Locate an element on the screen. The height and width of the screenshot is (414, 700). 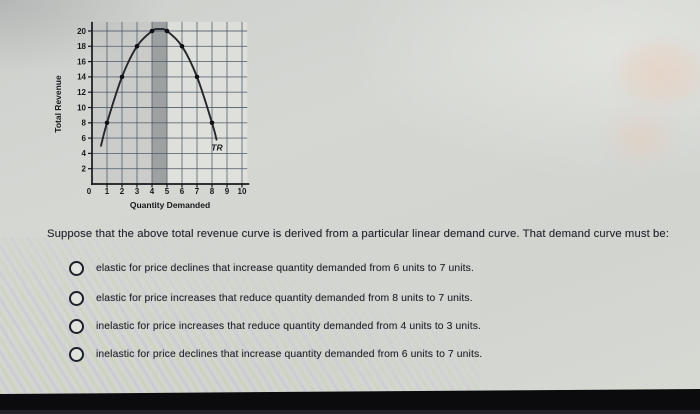
x-tick-label: 1 is located at coordinates (107, 191).